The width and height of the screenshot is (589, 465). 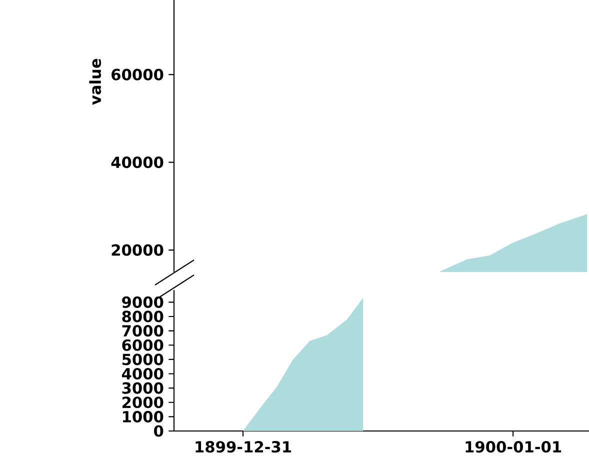 I want to click on y-tick-label: 2000, so click(x=143, y=402).